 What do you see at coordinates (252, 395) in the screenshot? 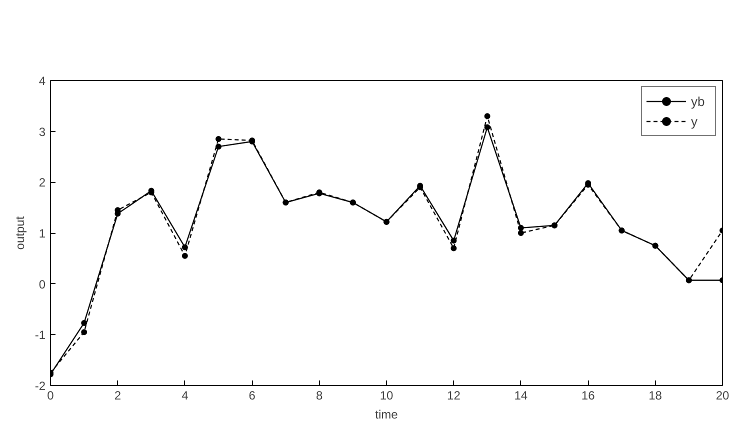
I see `x-tick-label: 6` at bounding box center [252, 395].